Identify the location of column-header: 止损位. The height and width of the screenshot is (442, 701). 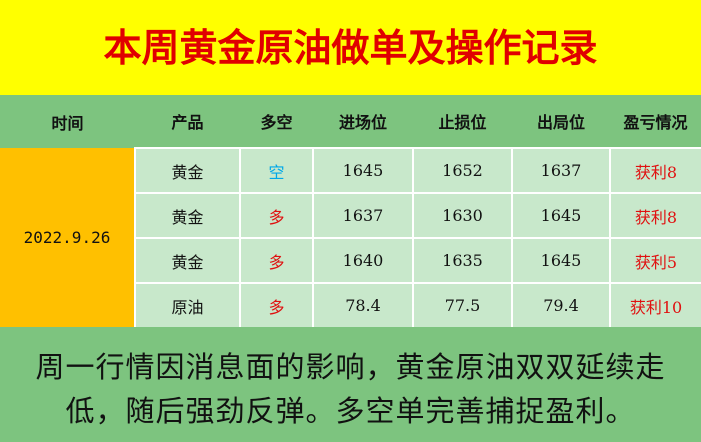
(462, 121).